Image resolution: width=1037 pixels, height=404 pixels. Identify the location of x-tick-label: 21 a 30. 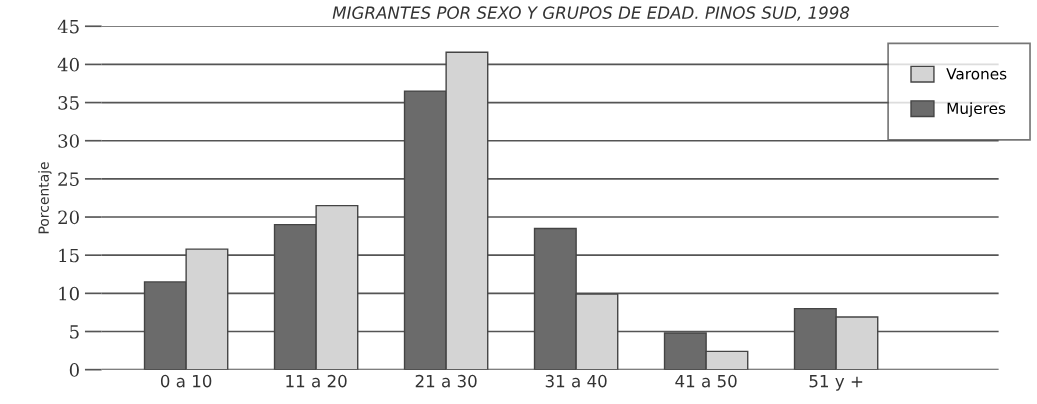
(446, 381).